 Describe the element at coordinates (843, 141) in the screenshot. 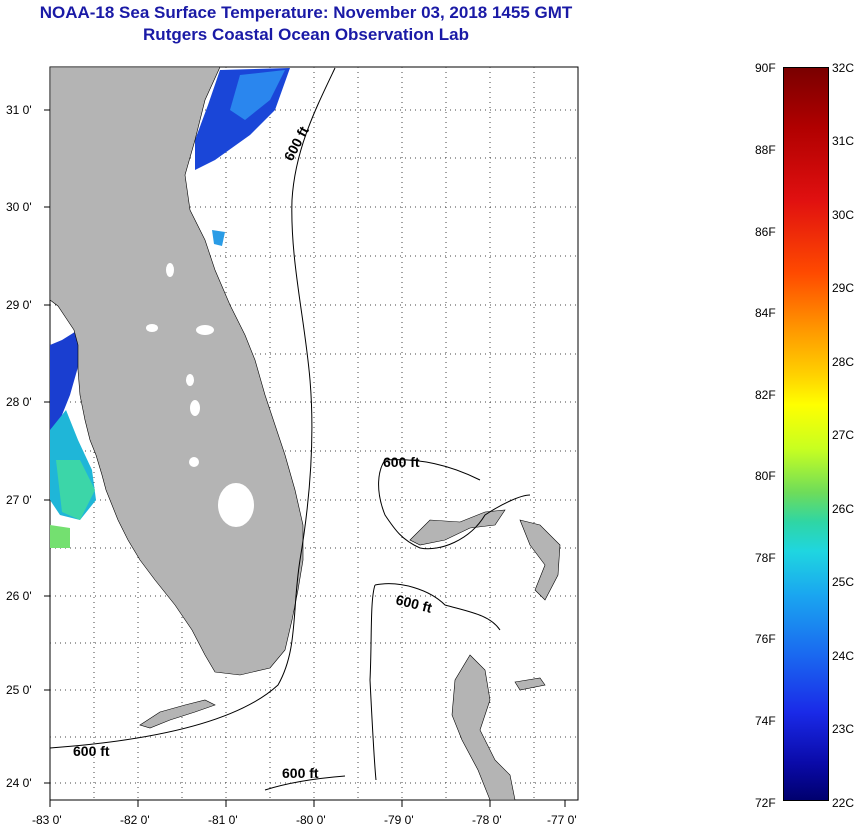

I see `colorbar-c-label: 31C` at that location.